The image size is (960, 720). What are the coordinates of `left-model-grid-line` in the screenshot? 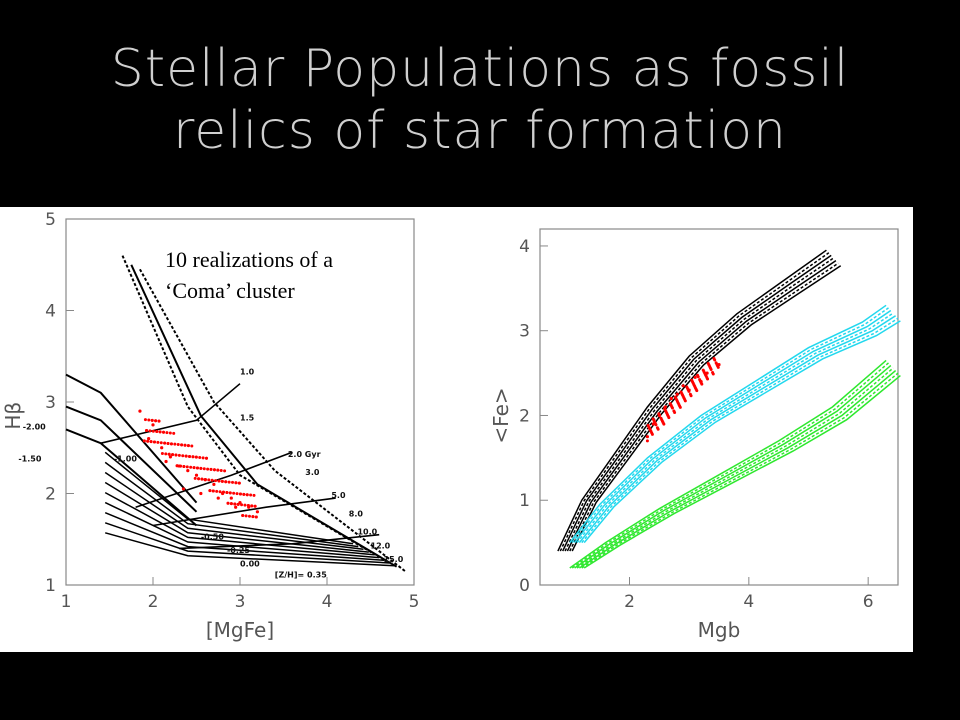 It's located at (234, 511).